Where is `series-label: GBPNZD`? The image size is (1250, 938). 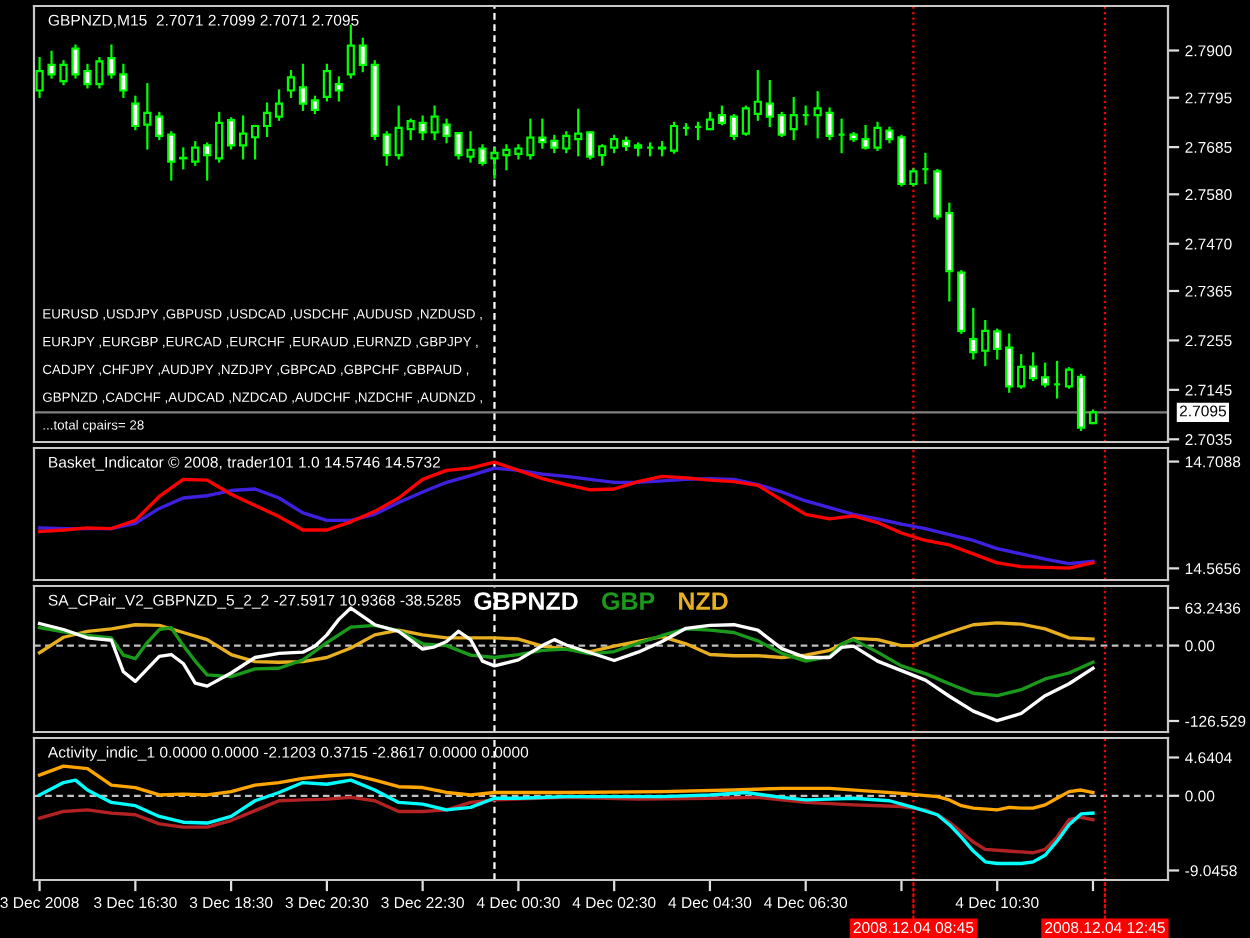
series-label: GBPNZD is located at coordinates (526, 601).